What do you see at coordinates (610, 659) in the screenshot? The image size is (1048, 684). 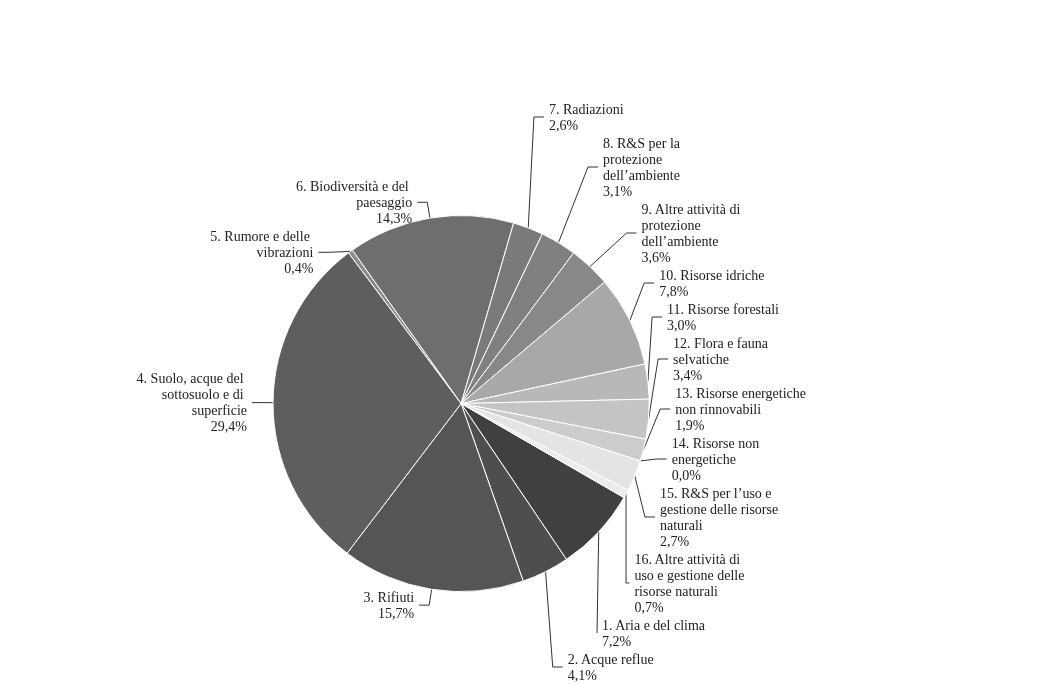 I see `slice-label: 2. Acque reflue` at bounding box center [610, 659].